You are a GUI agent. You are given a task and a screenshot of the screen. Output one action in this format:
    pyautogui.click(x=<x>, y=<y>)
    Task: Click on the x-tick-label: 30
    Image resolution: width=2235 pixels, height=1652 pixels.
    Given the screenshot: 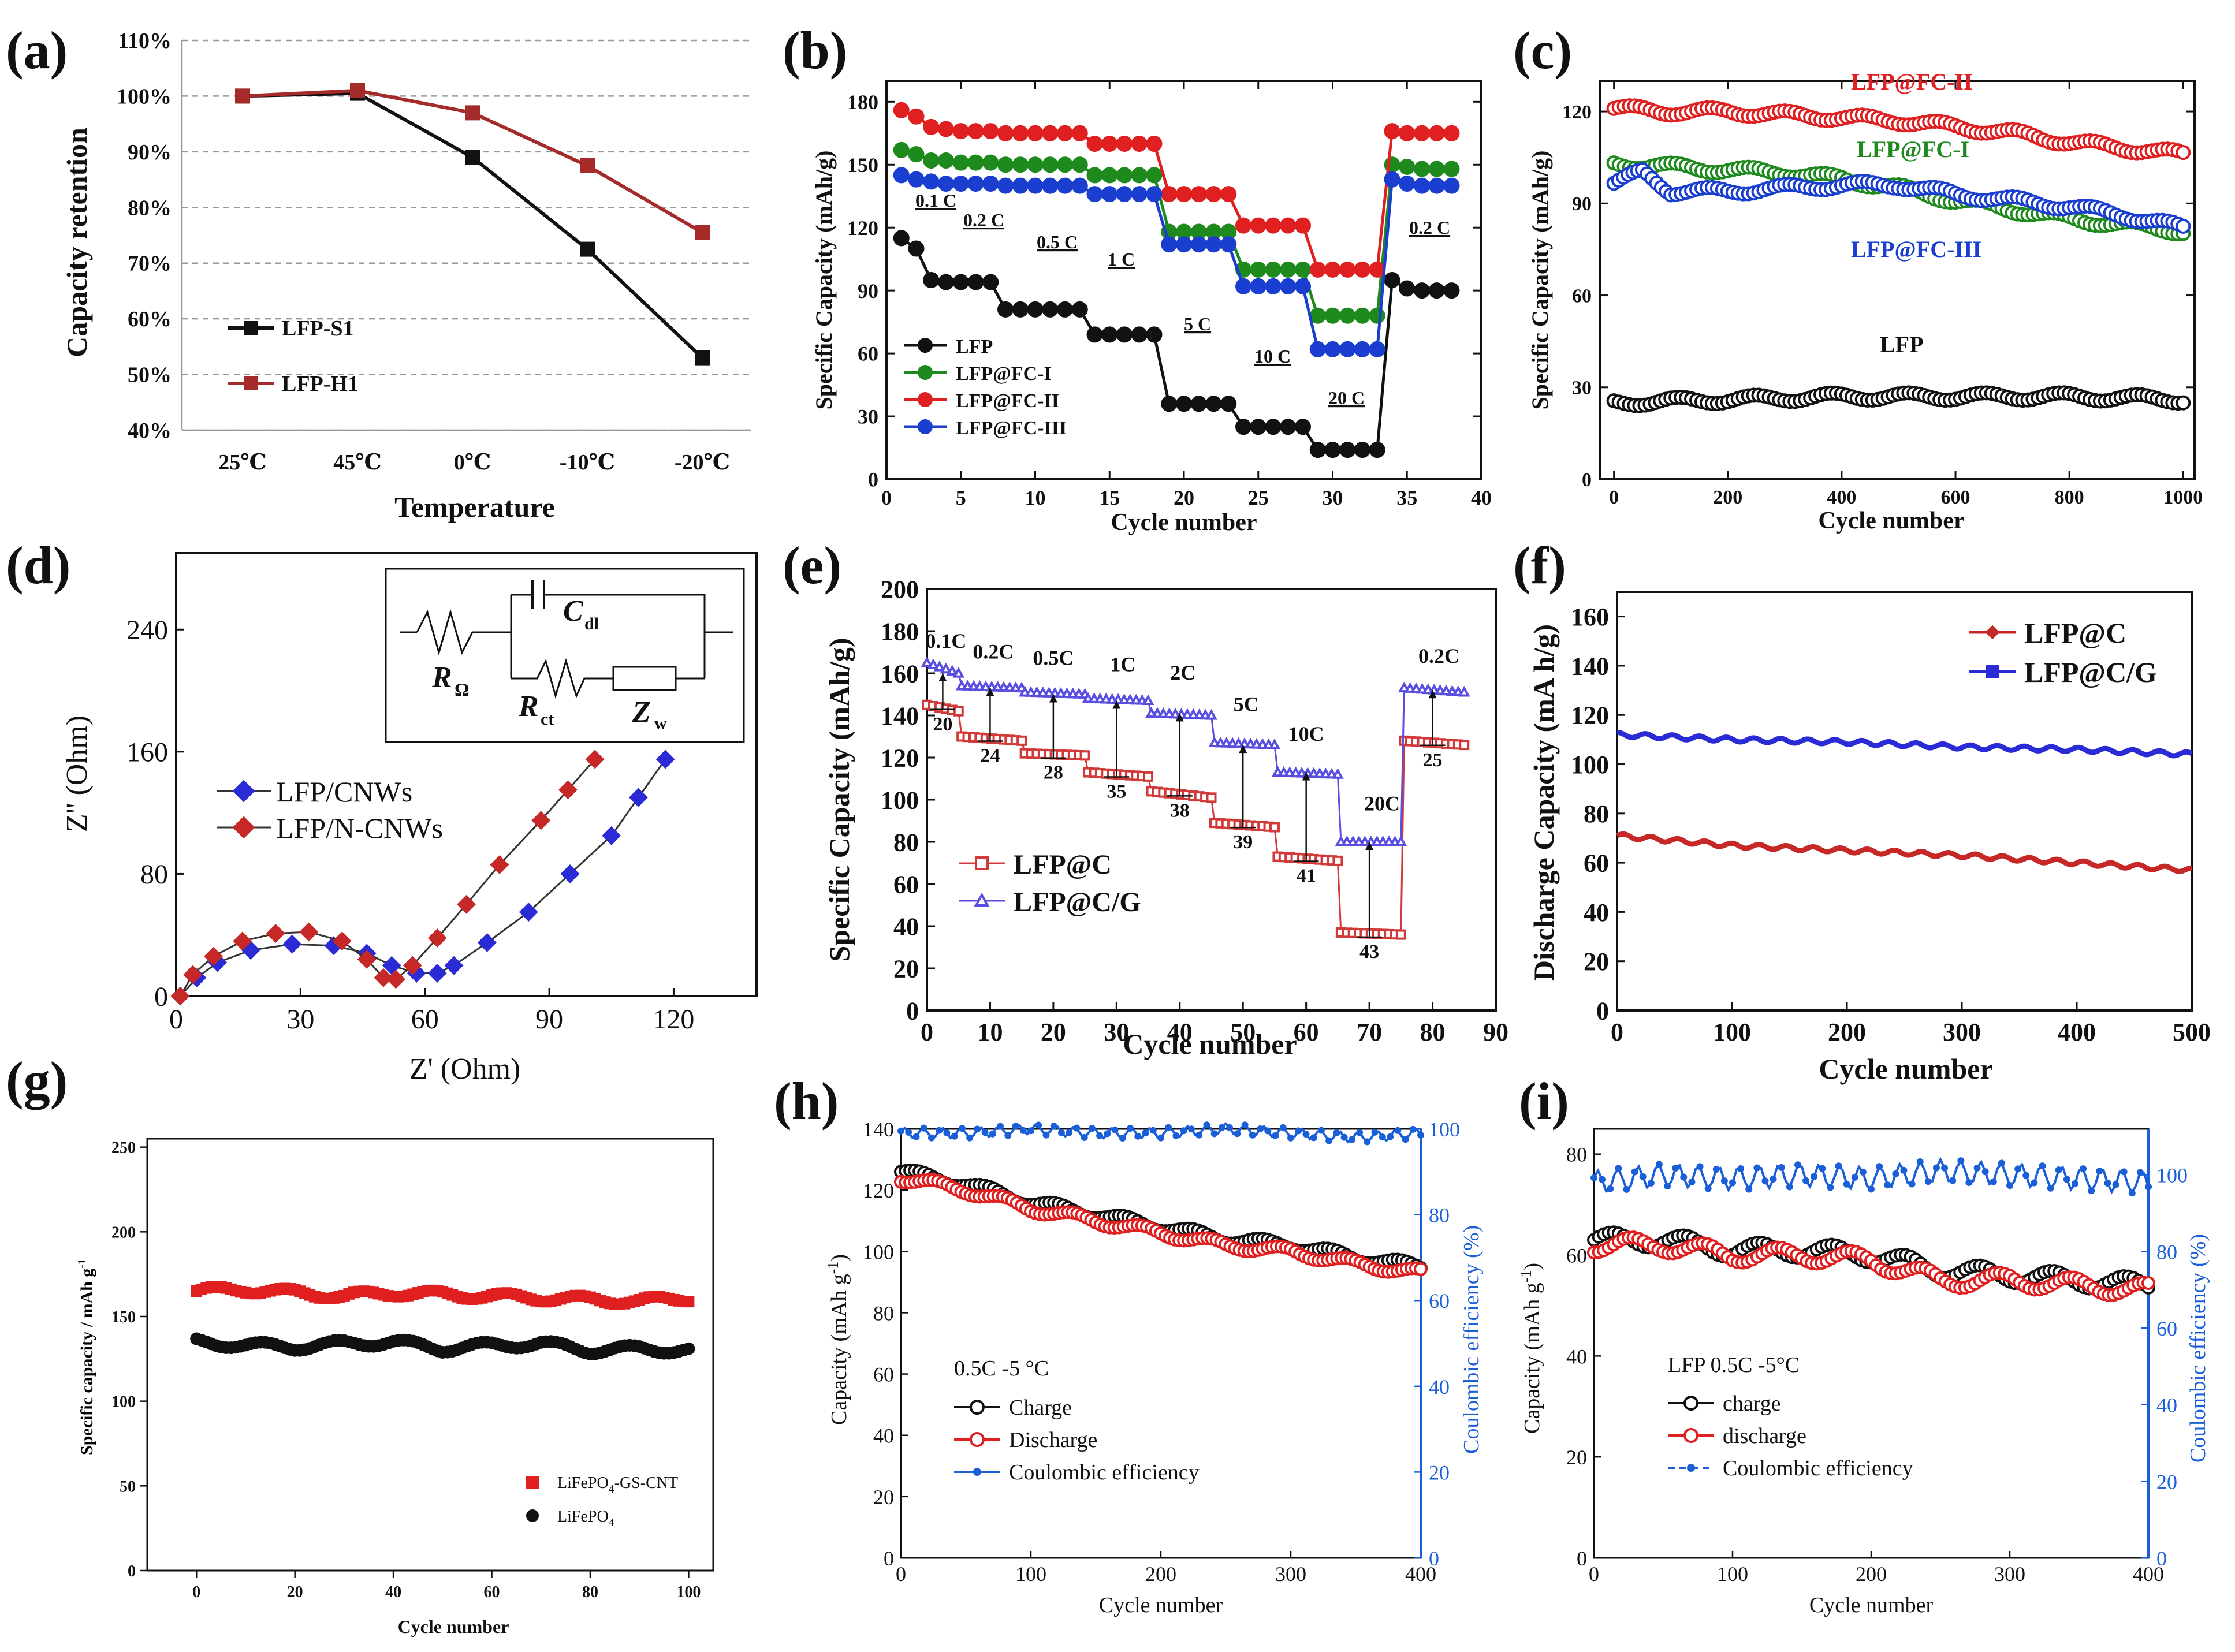 What is the action you would take?
    pyautogui.click(x=300, y=1019)
    